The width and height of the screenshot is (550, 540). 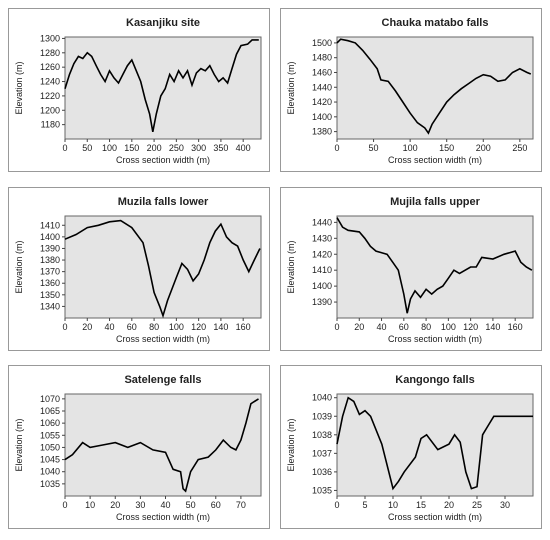 What do you see at coordinates (50, 447) in the screenshot?
I see `y-tick-label: 1050` at bounding box center [50, 447].